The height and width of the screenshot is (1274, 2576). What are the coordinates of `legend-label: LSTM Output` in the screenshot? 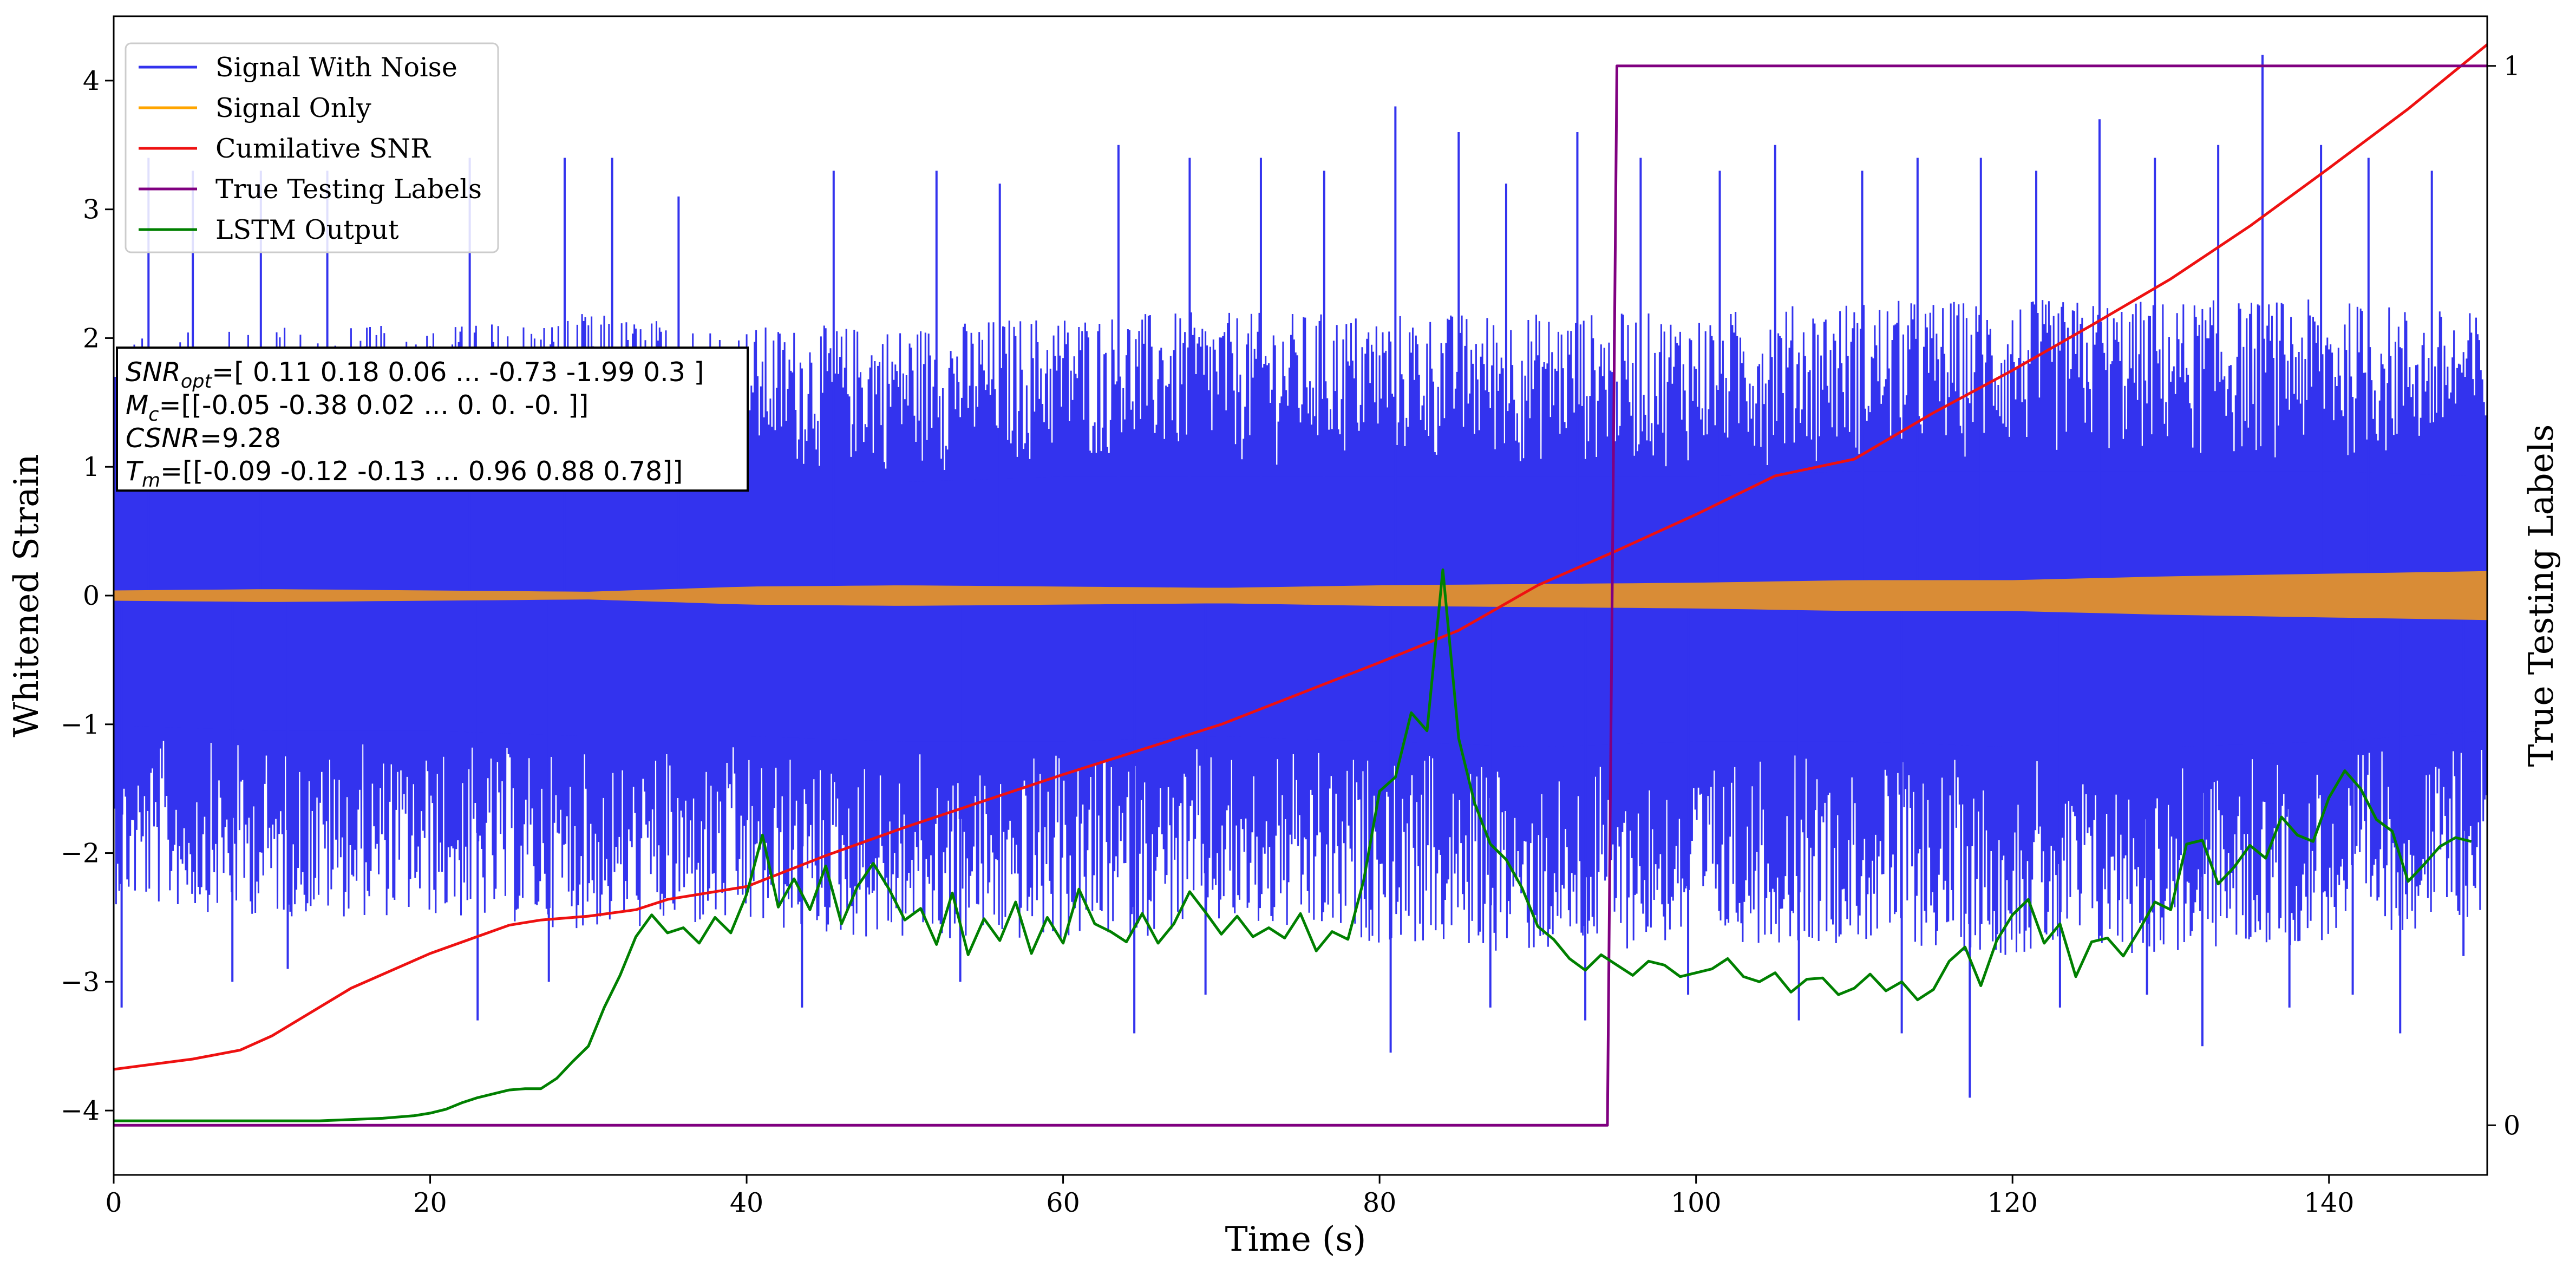 It's located at (307, 229).